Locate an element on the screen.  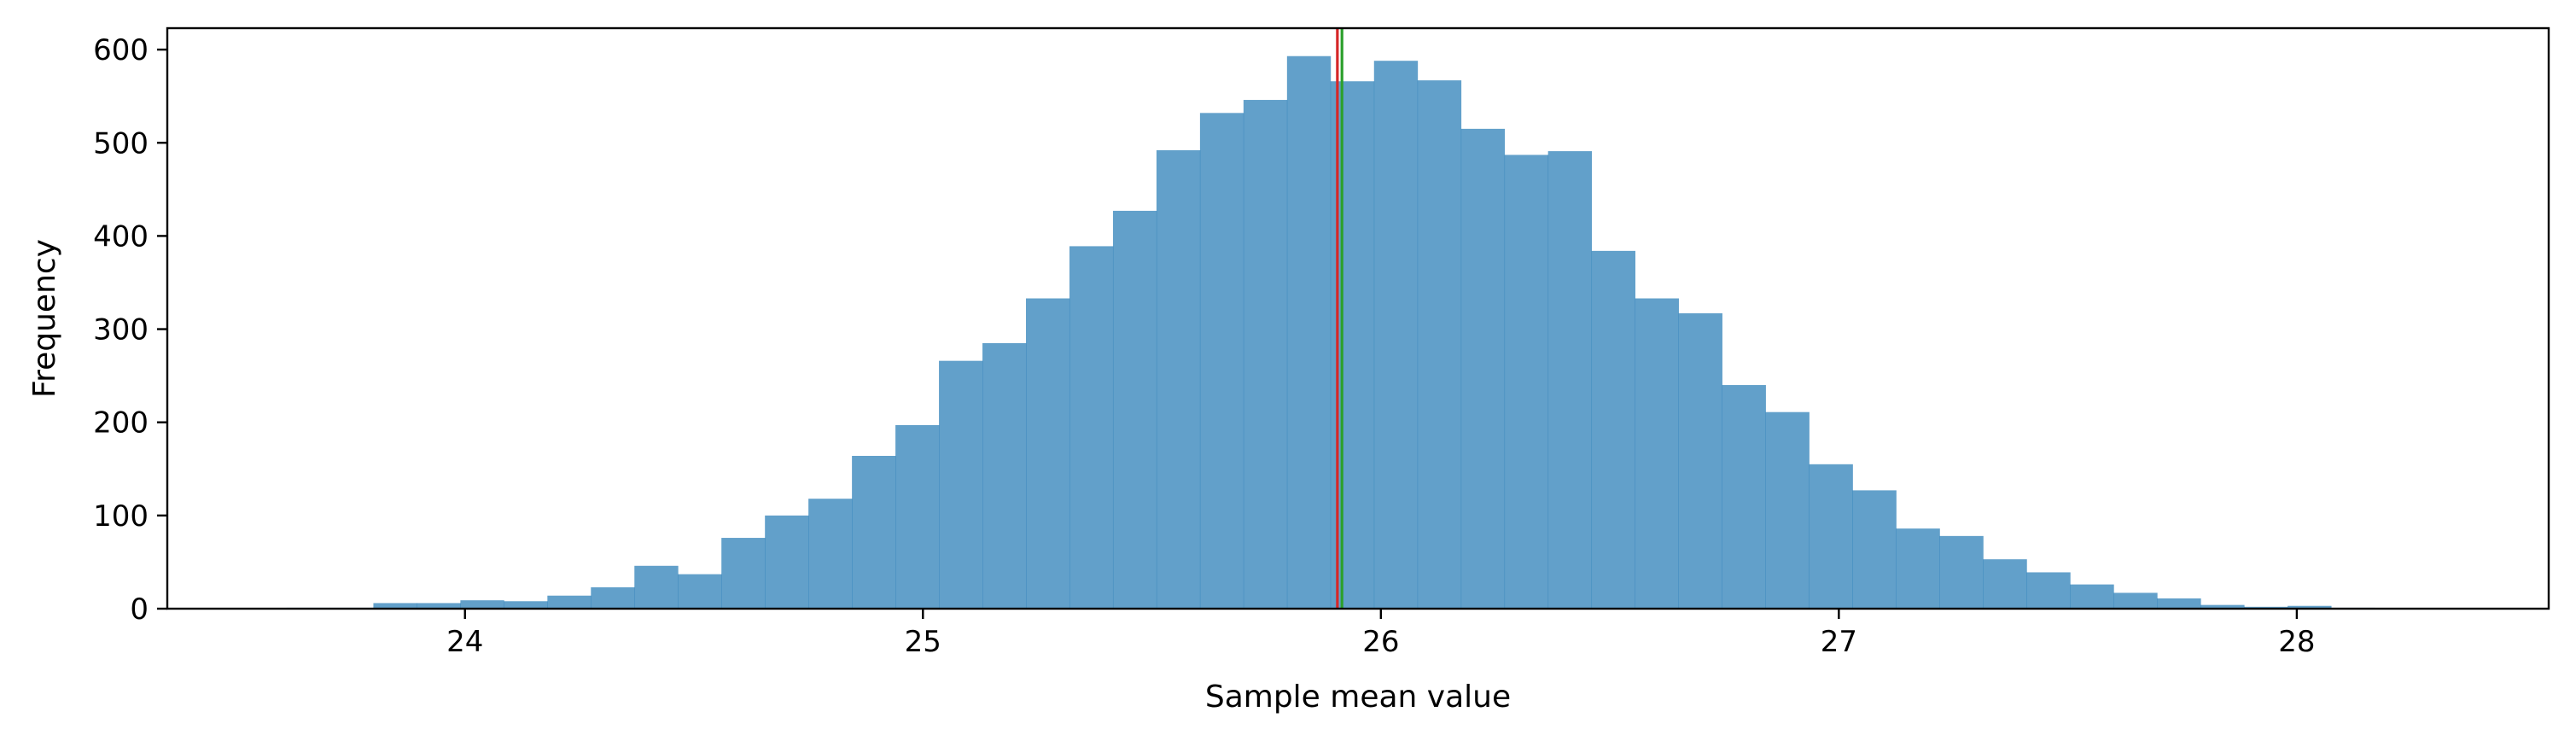
y-tick-label: 100 is located at coordinates (121, 516).